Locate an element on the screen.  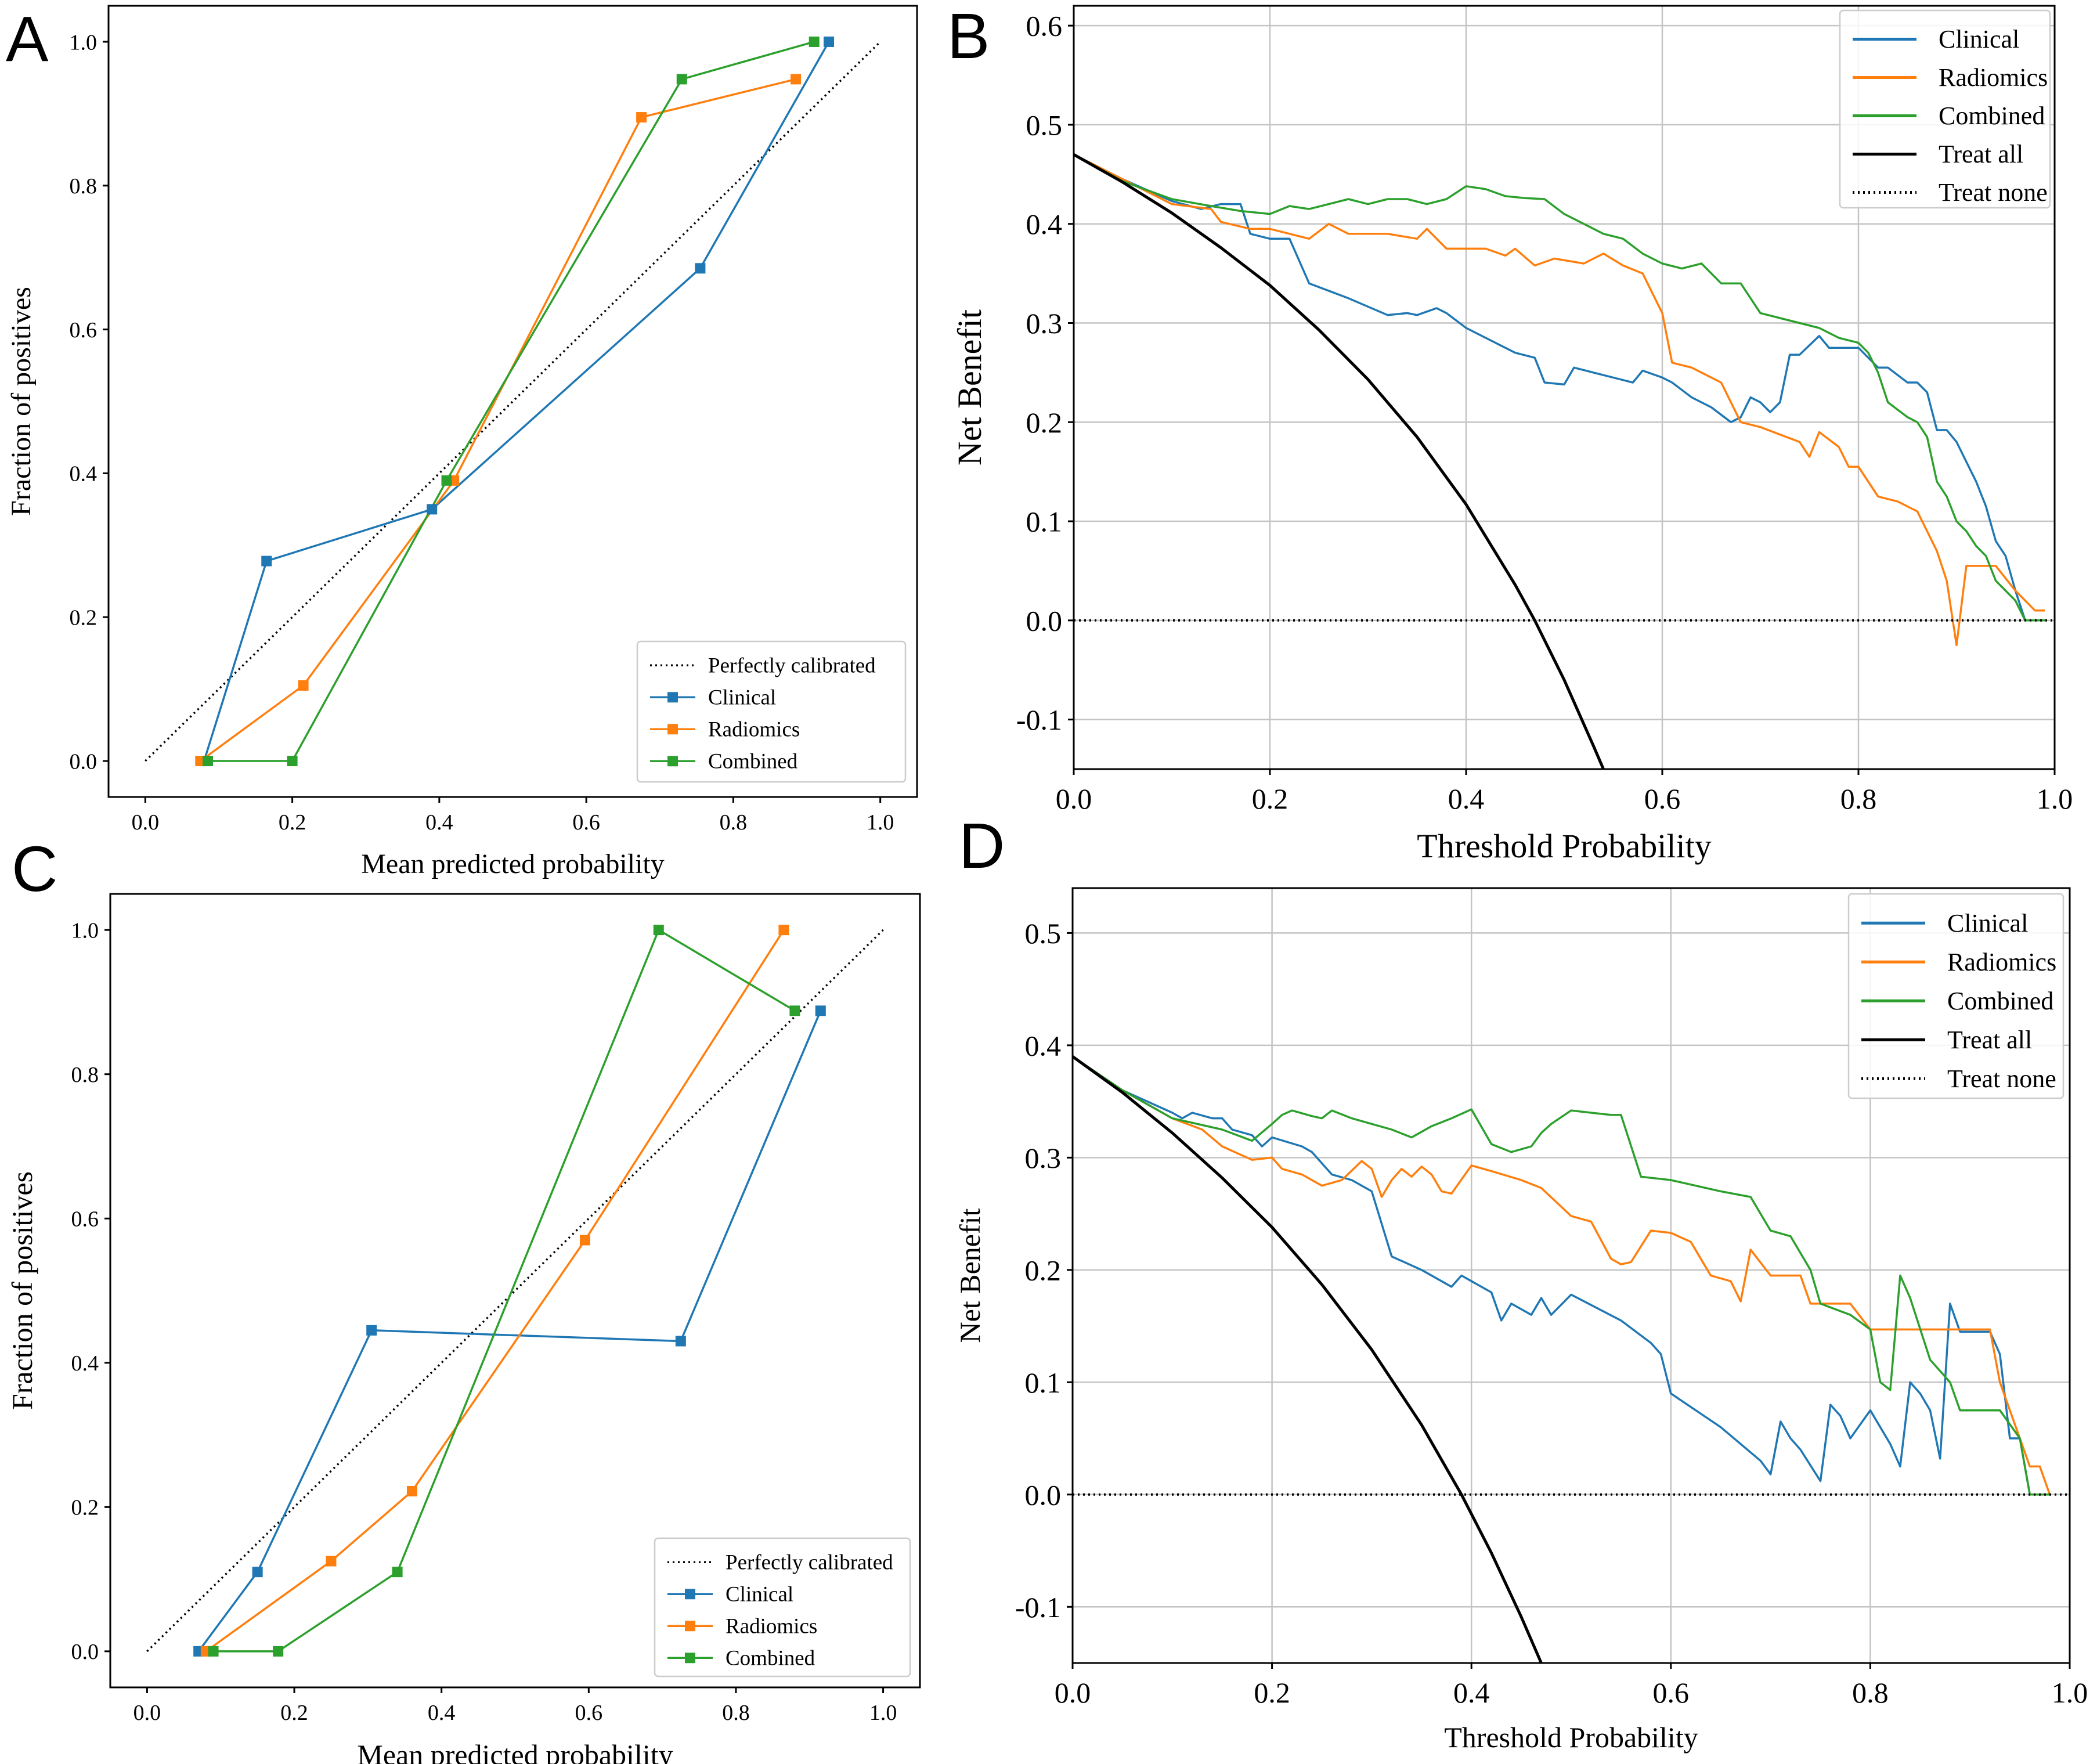
legend-label: Treat none is located at coordinates (1993, 192).